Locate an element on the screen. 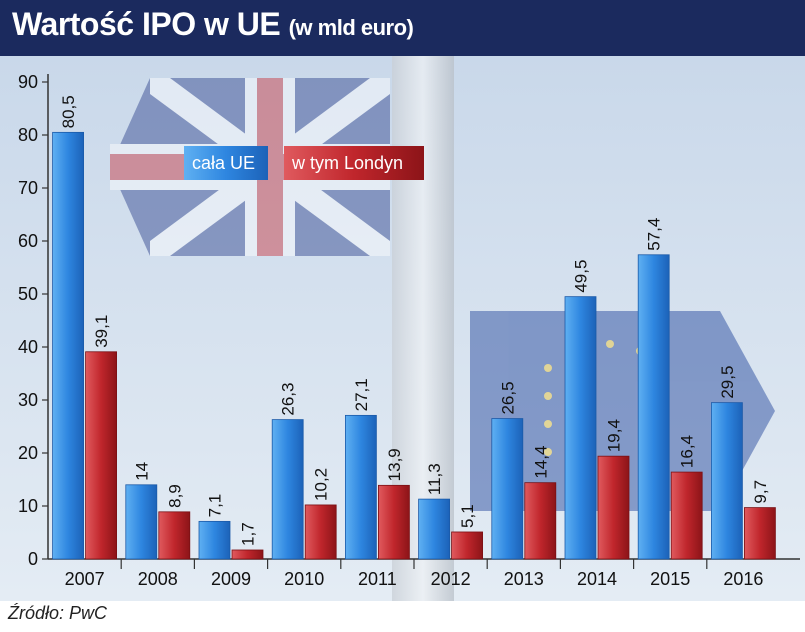 This screenshot has height=632, width=805. data-label-cala-ue: 26,3 is located at coordinates (288, 399).